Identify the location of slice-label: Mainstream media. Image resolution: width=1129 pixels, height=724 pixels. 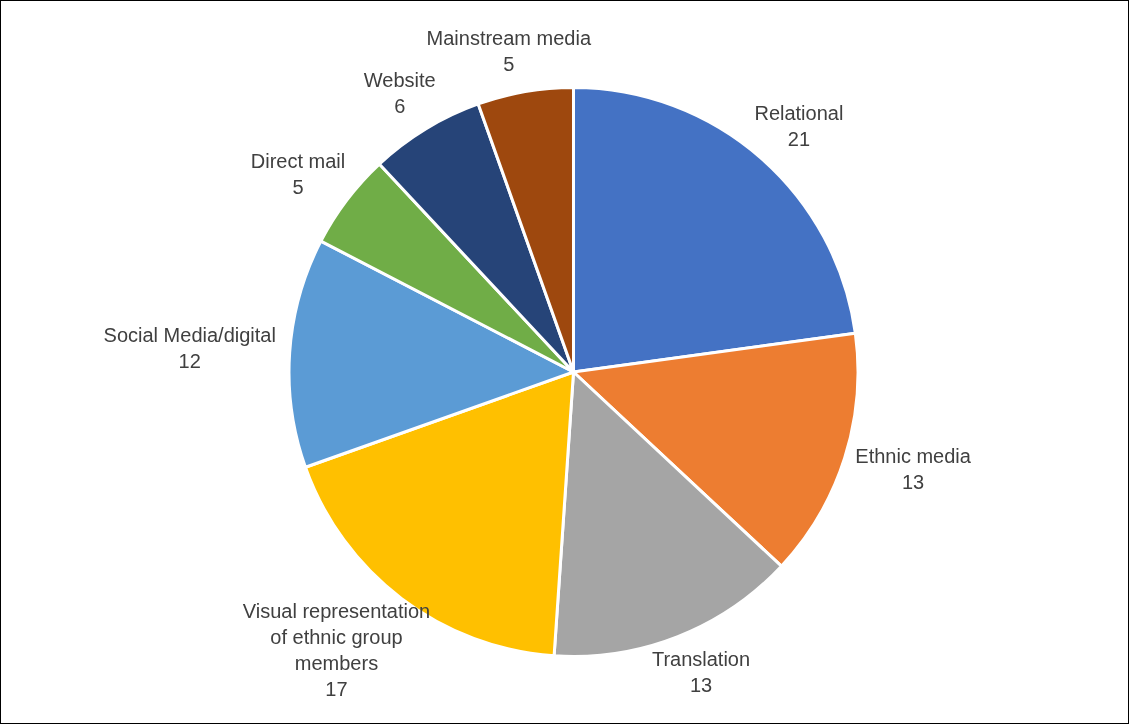
(509, 37).